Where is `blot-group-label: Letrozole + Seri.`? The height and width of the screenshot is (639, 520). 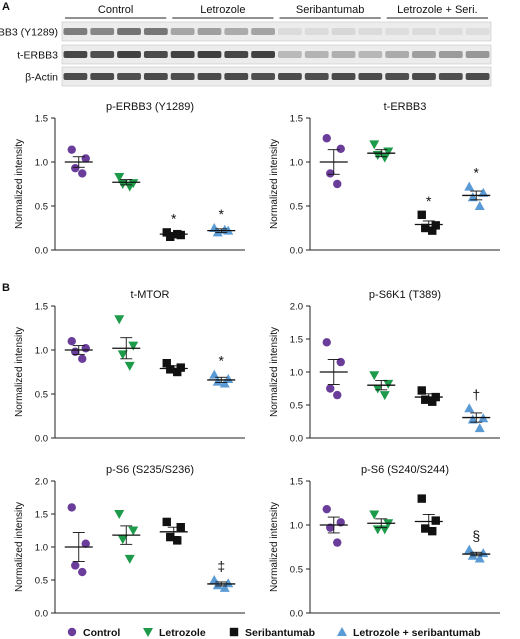
blot-group-label: Letrozole + Seri. is located at coordinates (437, 10).